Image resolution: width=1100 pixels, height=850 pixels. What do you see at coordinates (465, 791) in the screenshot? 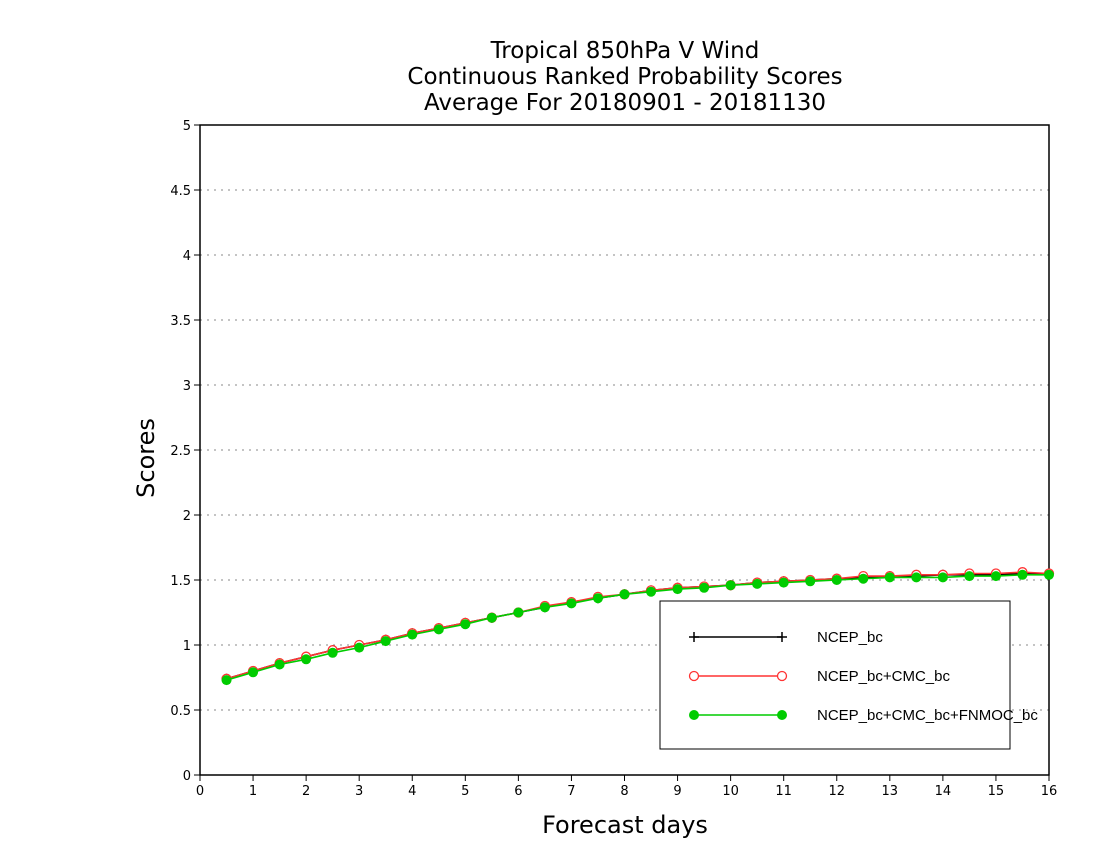
I see `x-tick-label: 5` at bounding box center [465, 791].